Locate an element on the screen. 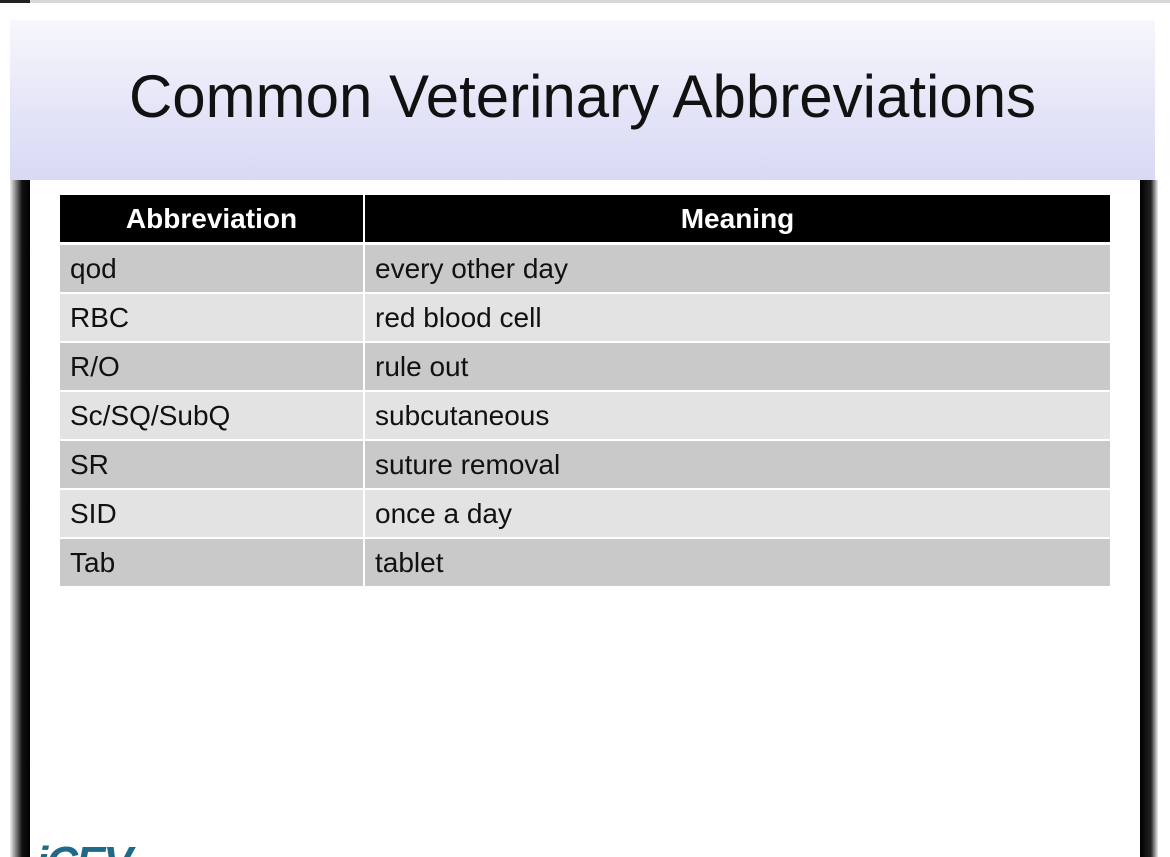 This screenshot has height=857, width=1170. table-row: Tab tablet is located at coordinates (586, 563).